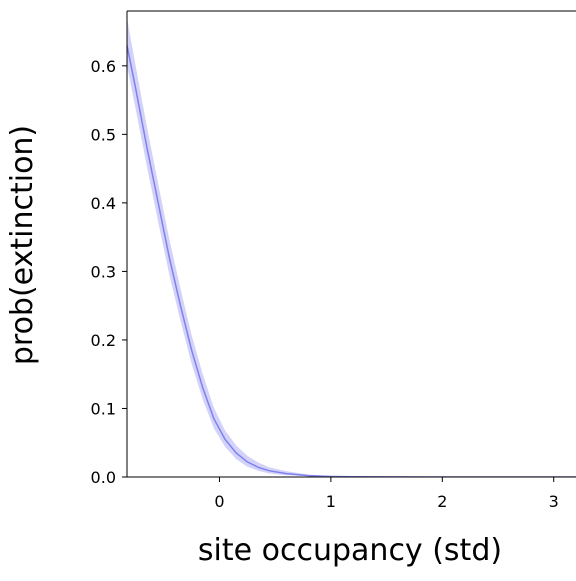 Image resolution: width=576 pixels, height=581 pixels. I want to click on y-tick-label: 0.6, so click(103, 66).